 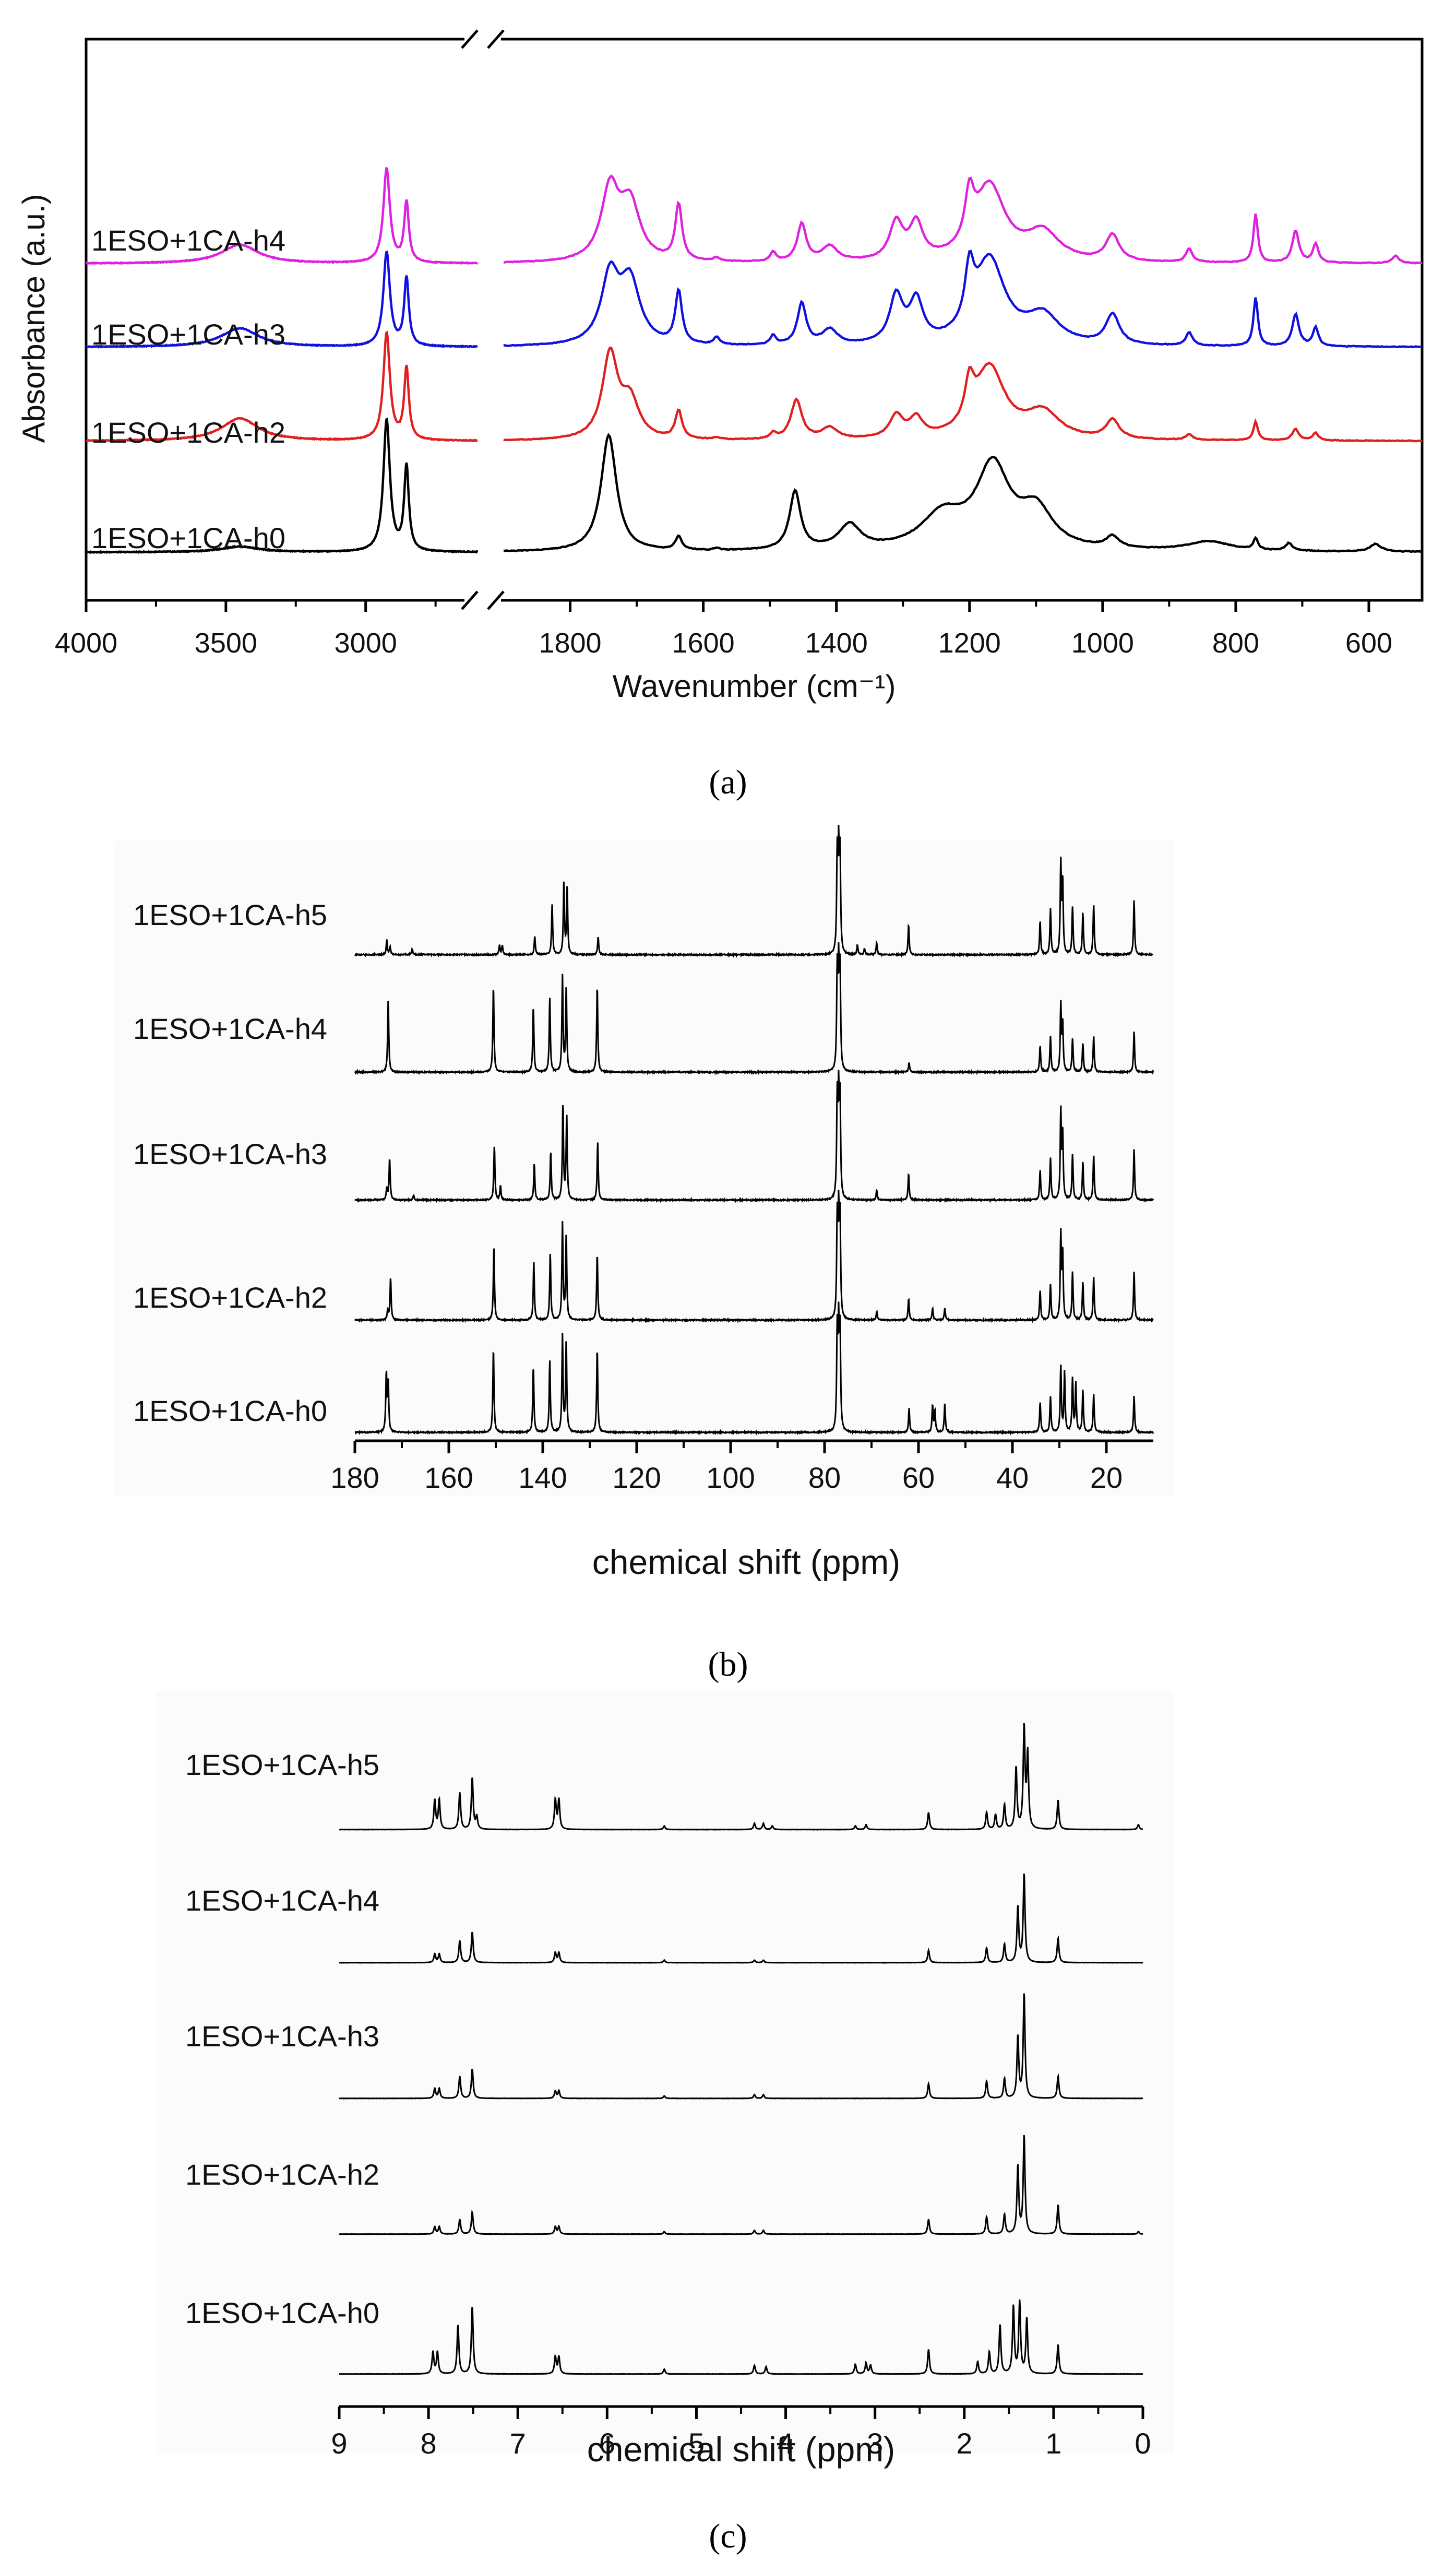 I want to click on panel-b-x-axis-label: chemical shift (ppm), so click(x=746, y=1562).